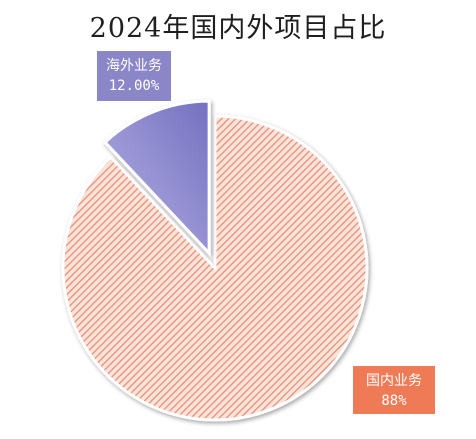 Image resolution: width=476 pixels, height=439 pixels. What do you see at coordinates (134, 66) in the screenshot?
I see `data-label-name-overseas: 海外业务` at bounding box center [134, 66].